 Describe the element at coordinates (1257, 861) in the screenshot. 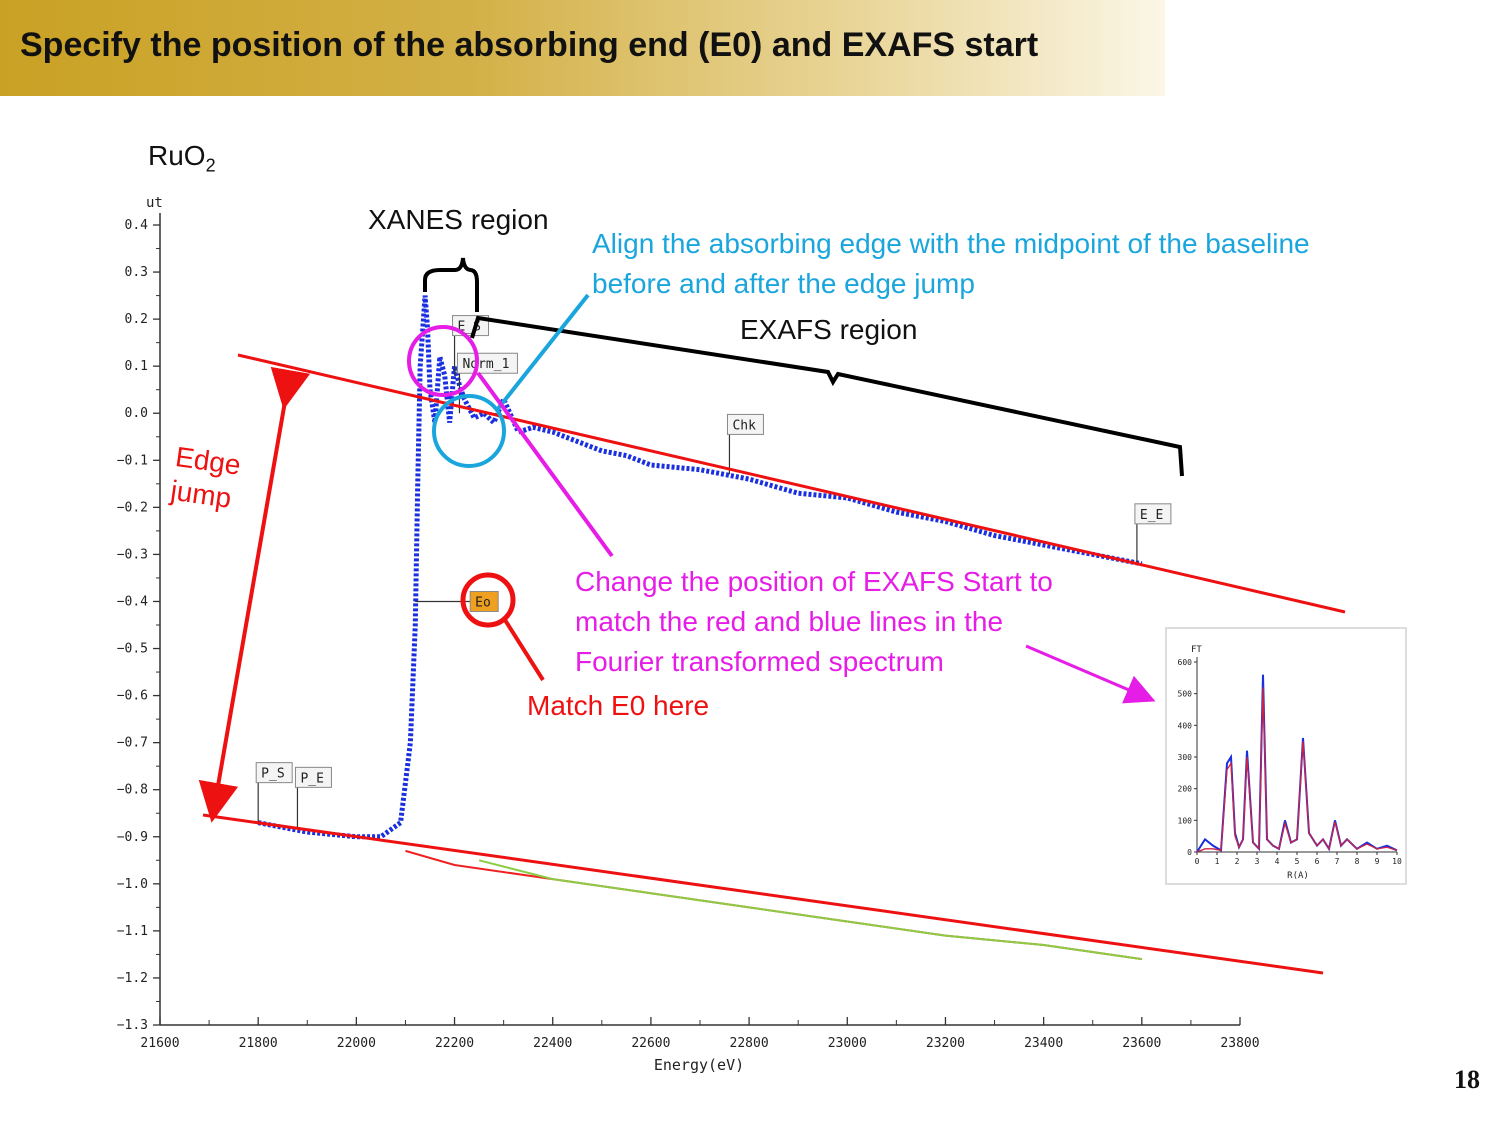

I see `ft-x-tick-label: 3` at that location.